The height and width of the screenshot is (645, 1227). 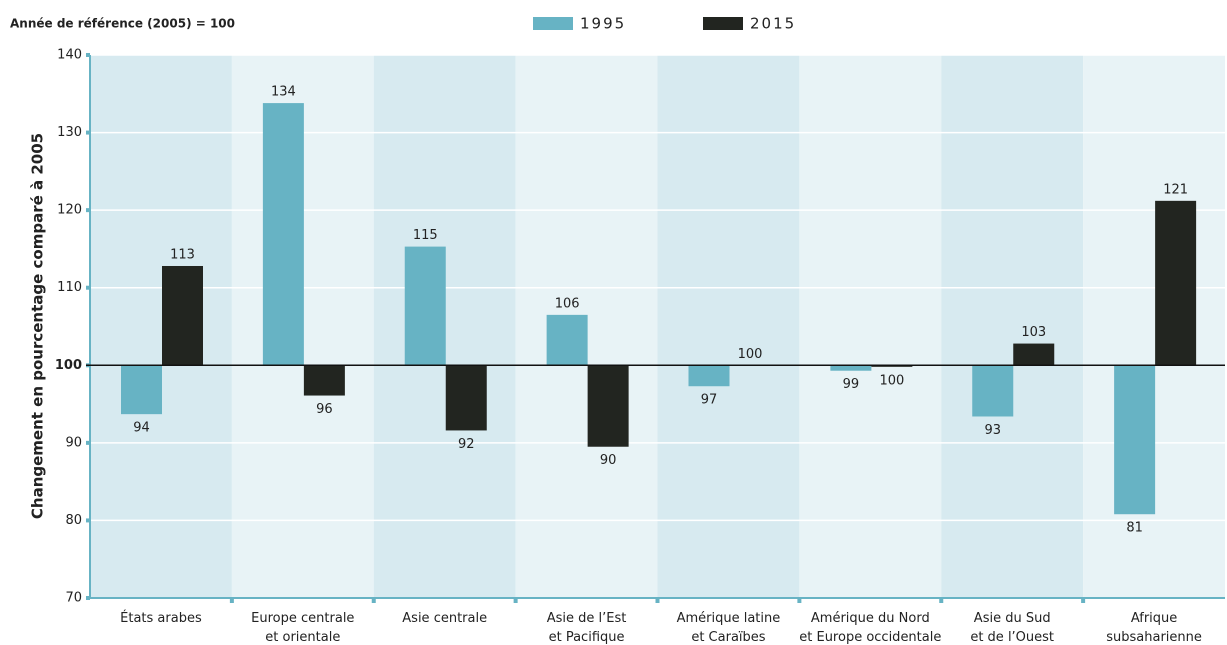 I want to click on y-axis-label: Changement en pourcentage comparé à 2005, so click(x=38, y=326).